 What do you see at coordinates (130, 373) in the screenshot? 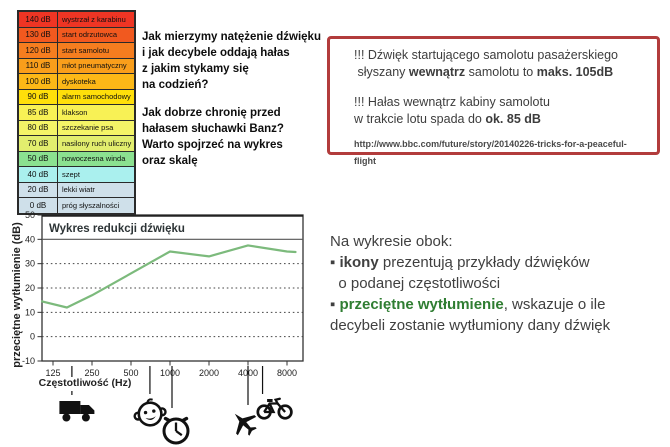
I see `x-tick-label: 500` at bounding box center [130, 373].